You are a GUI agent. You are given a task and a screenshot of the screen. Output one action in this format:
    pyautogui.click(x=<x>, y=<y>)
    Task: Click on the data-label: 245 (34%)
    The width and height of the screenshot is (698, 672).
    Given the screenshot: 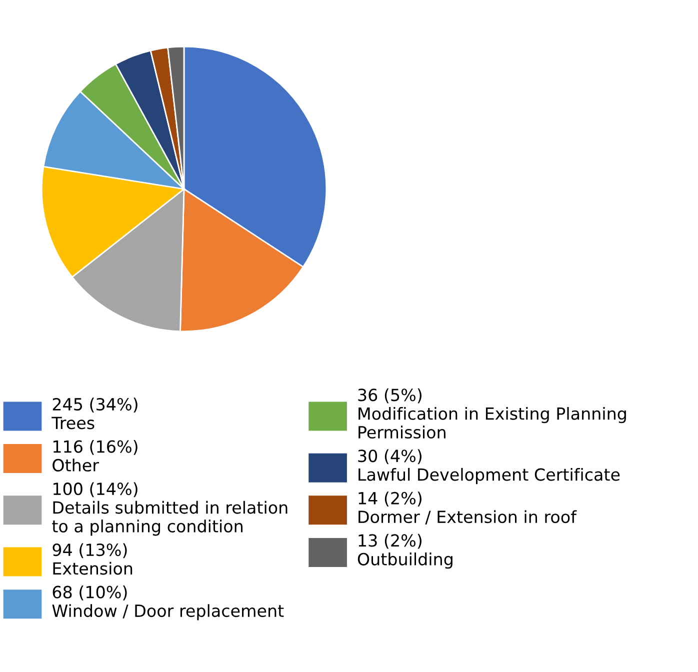 What is the action you would take?
    pyautogui.click(x=95, y=405)
    